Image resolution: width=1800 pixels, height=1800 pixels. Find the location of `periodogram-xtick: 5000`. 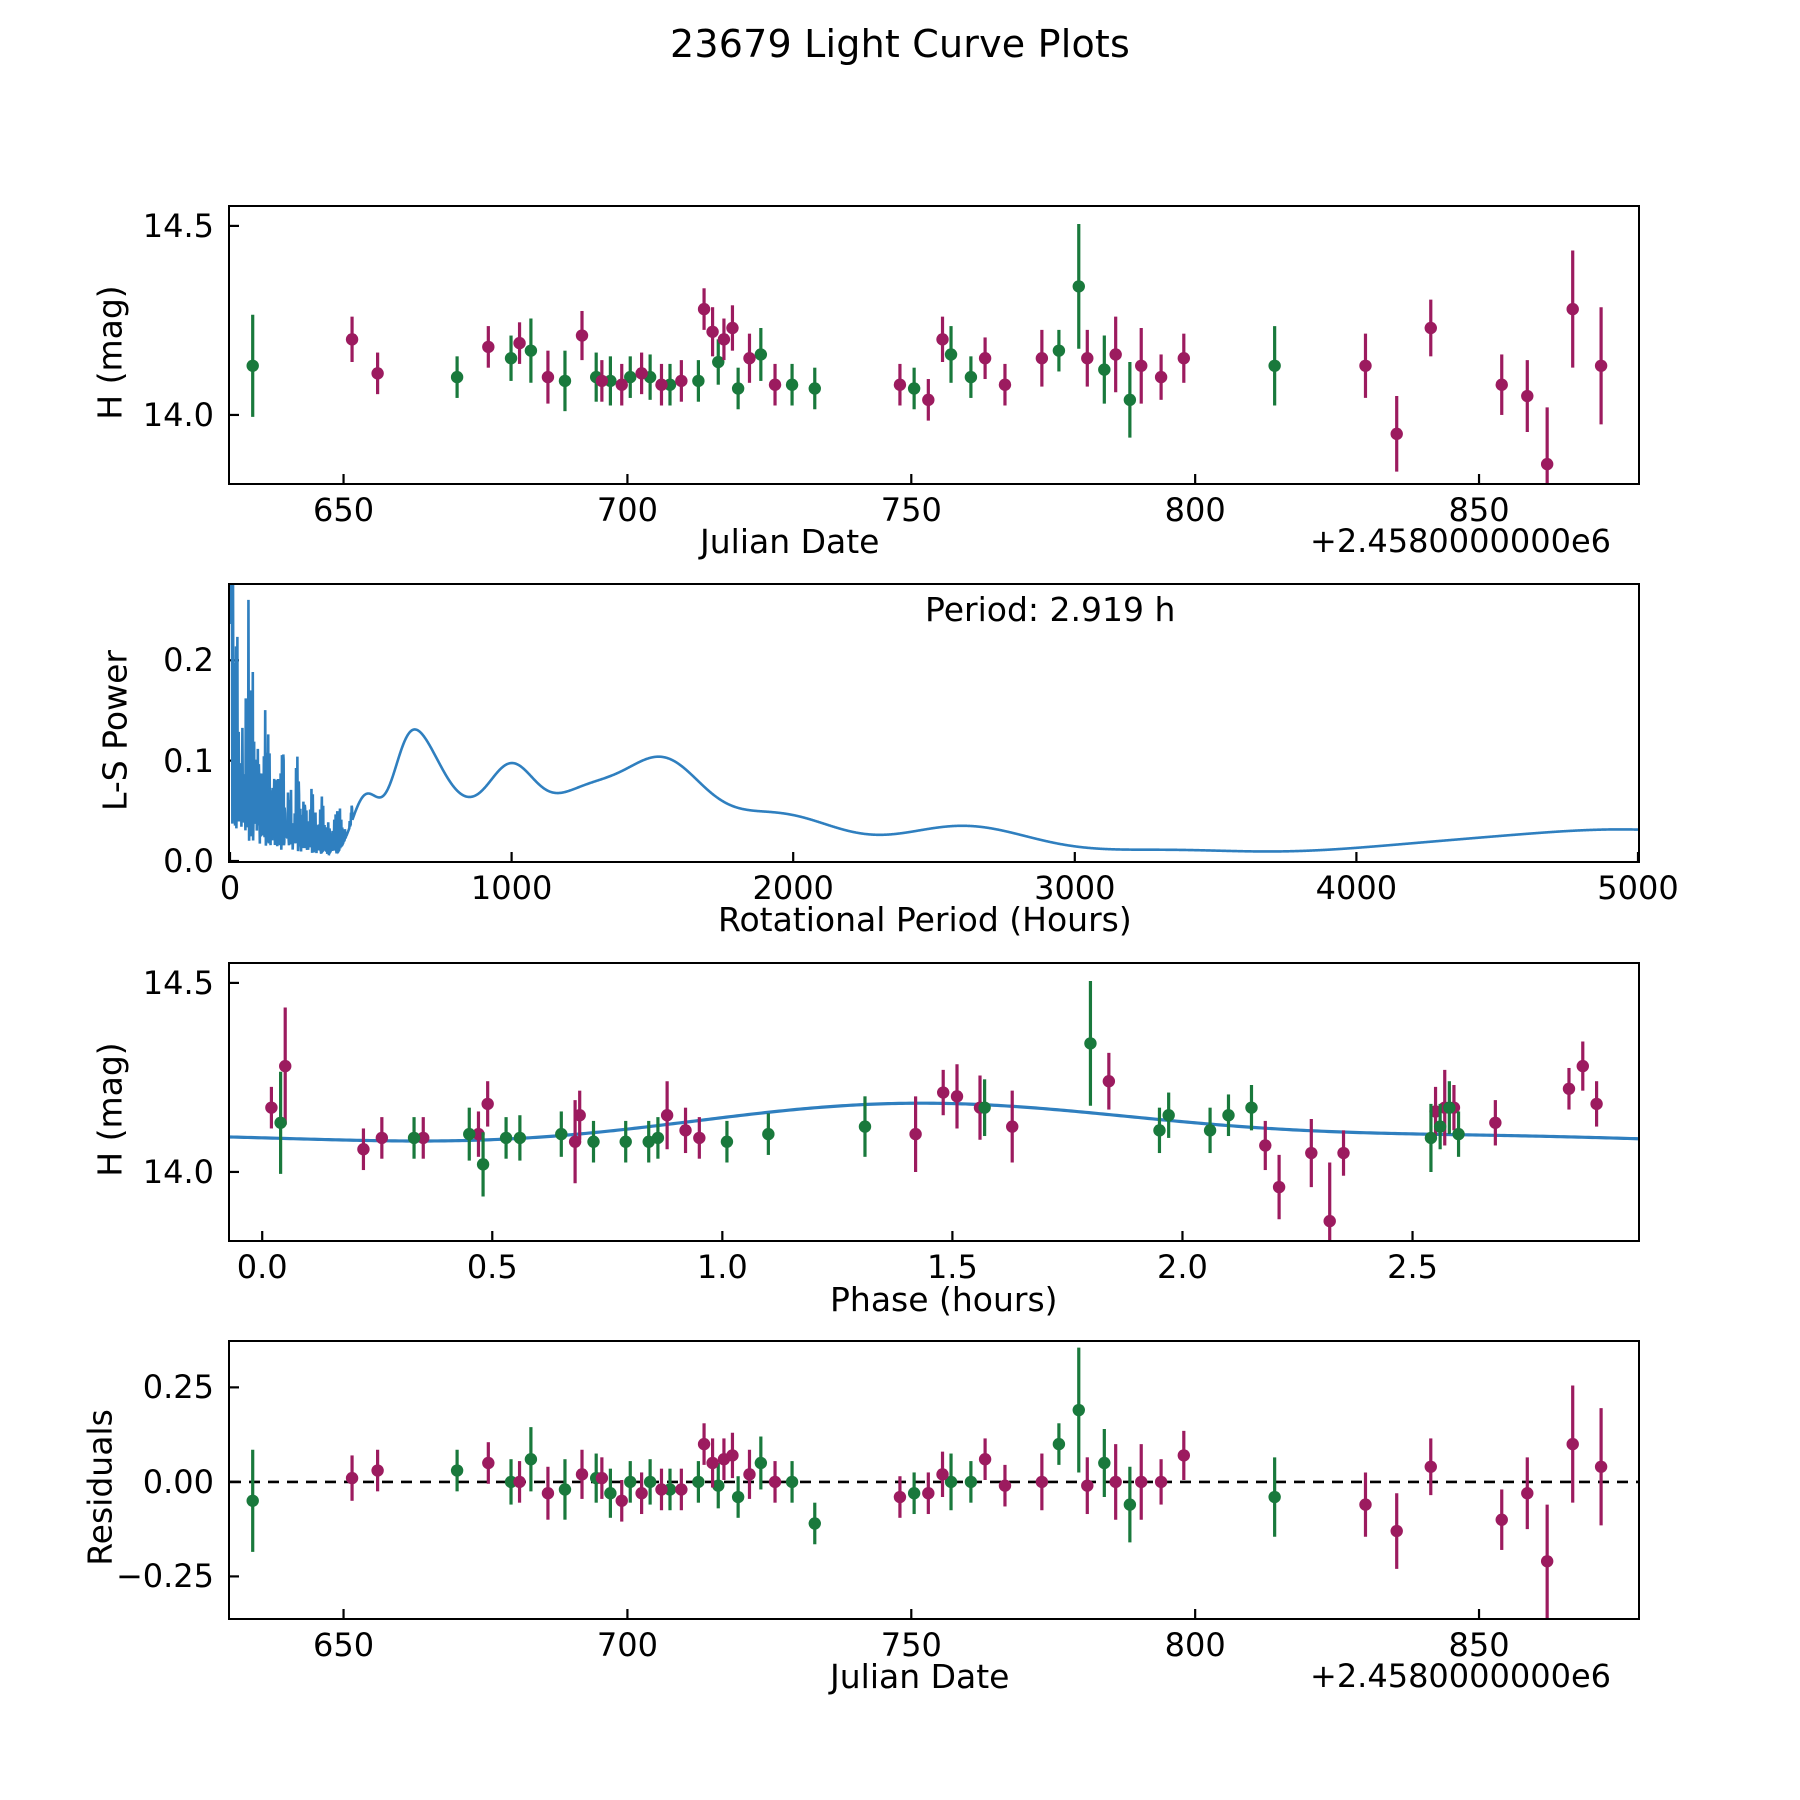

periodogram-xtick: 5000 is located at coordinates (1638, 888).